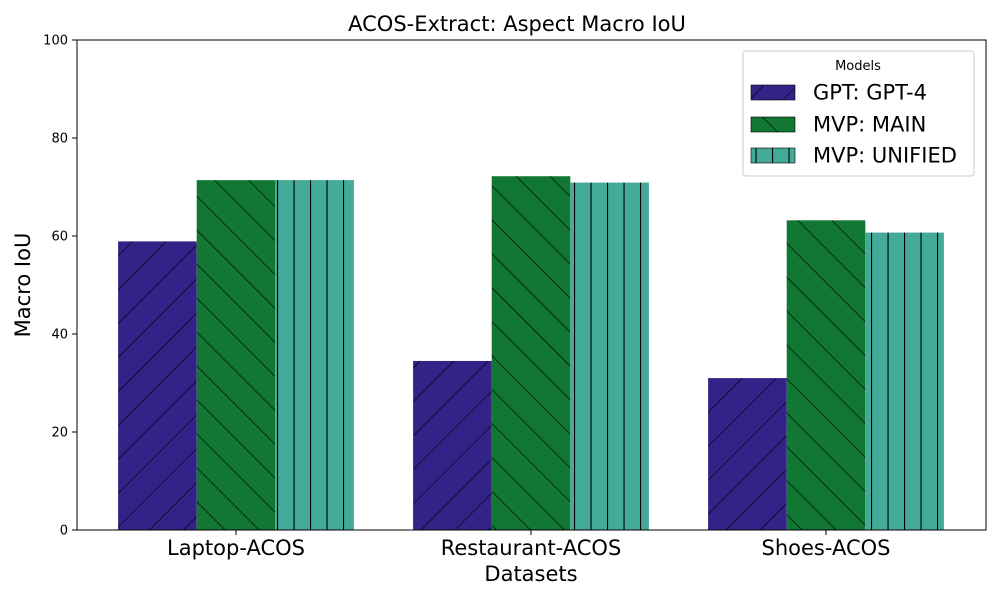 The height and width of the screenshot is (600, 1000). What do you see at coordinates (517, 24) in the screenshot?
I see `chart-title: ACOS-Extract: Aspect Macro IoU` at bounding box center [517, 24].